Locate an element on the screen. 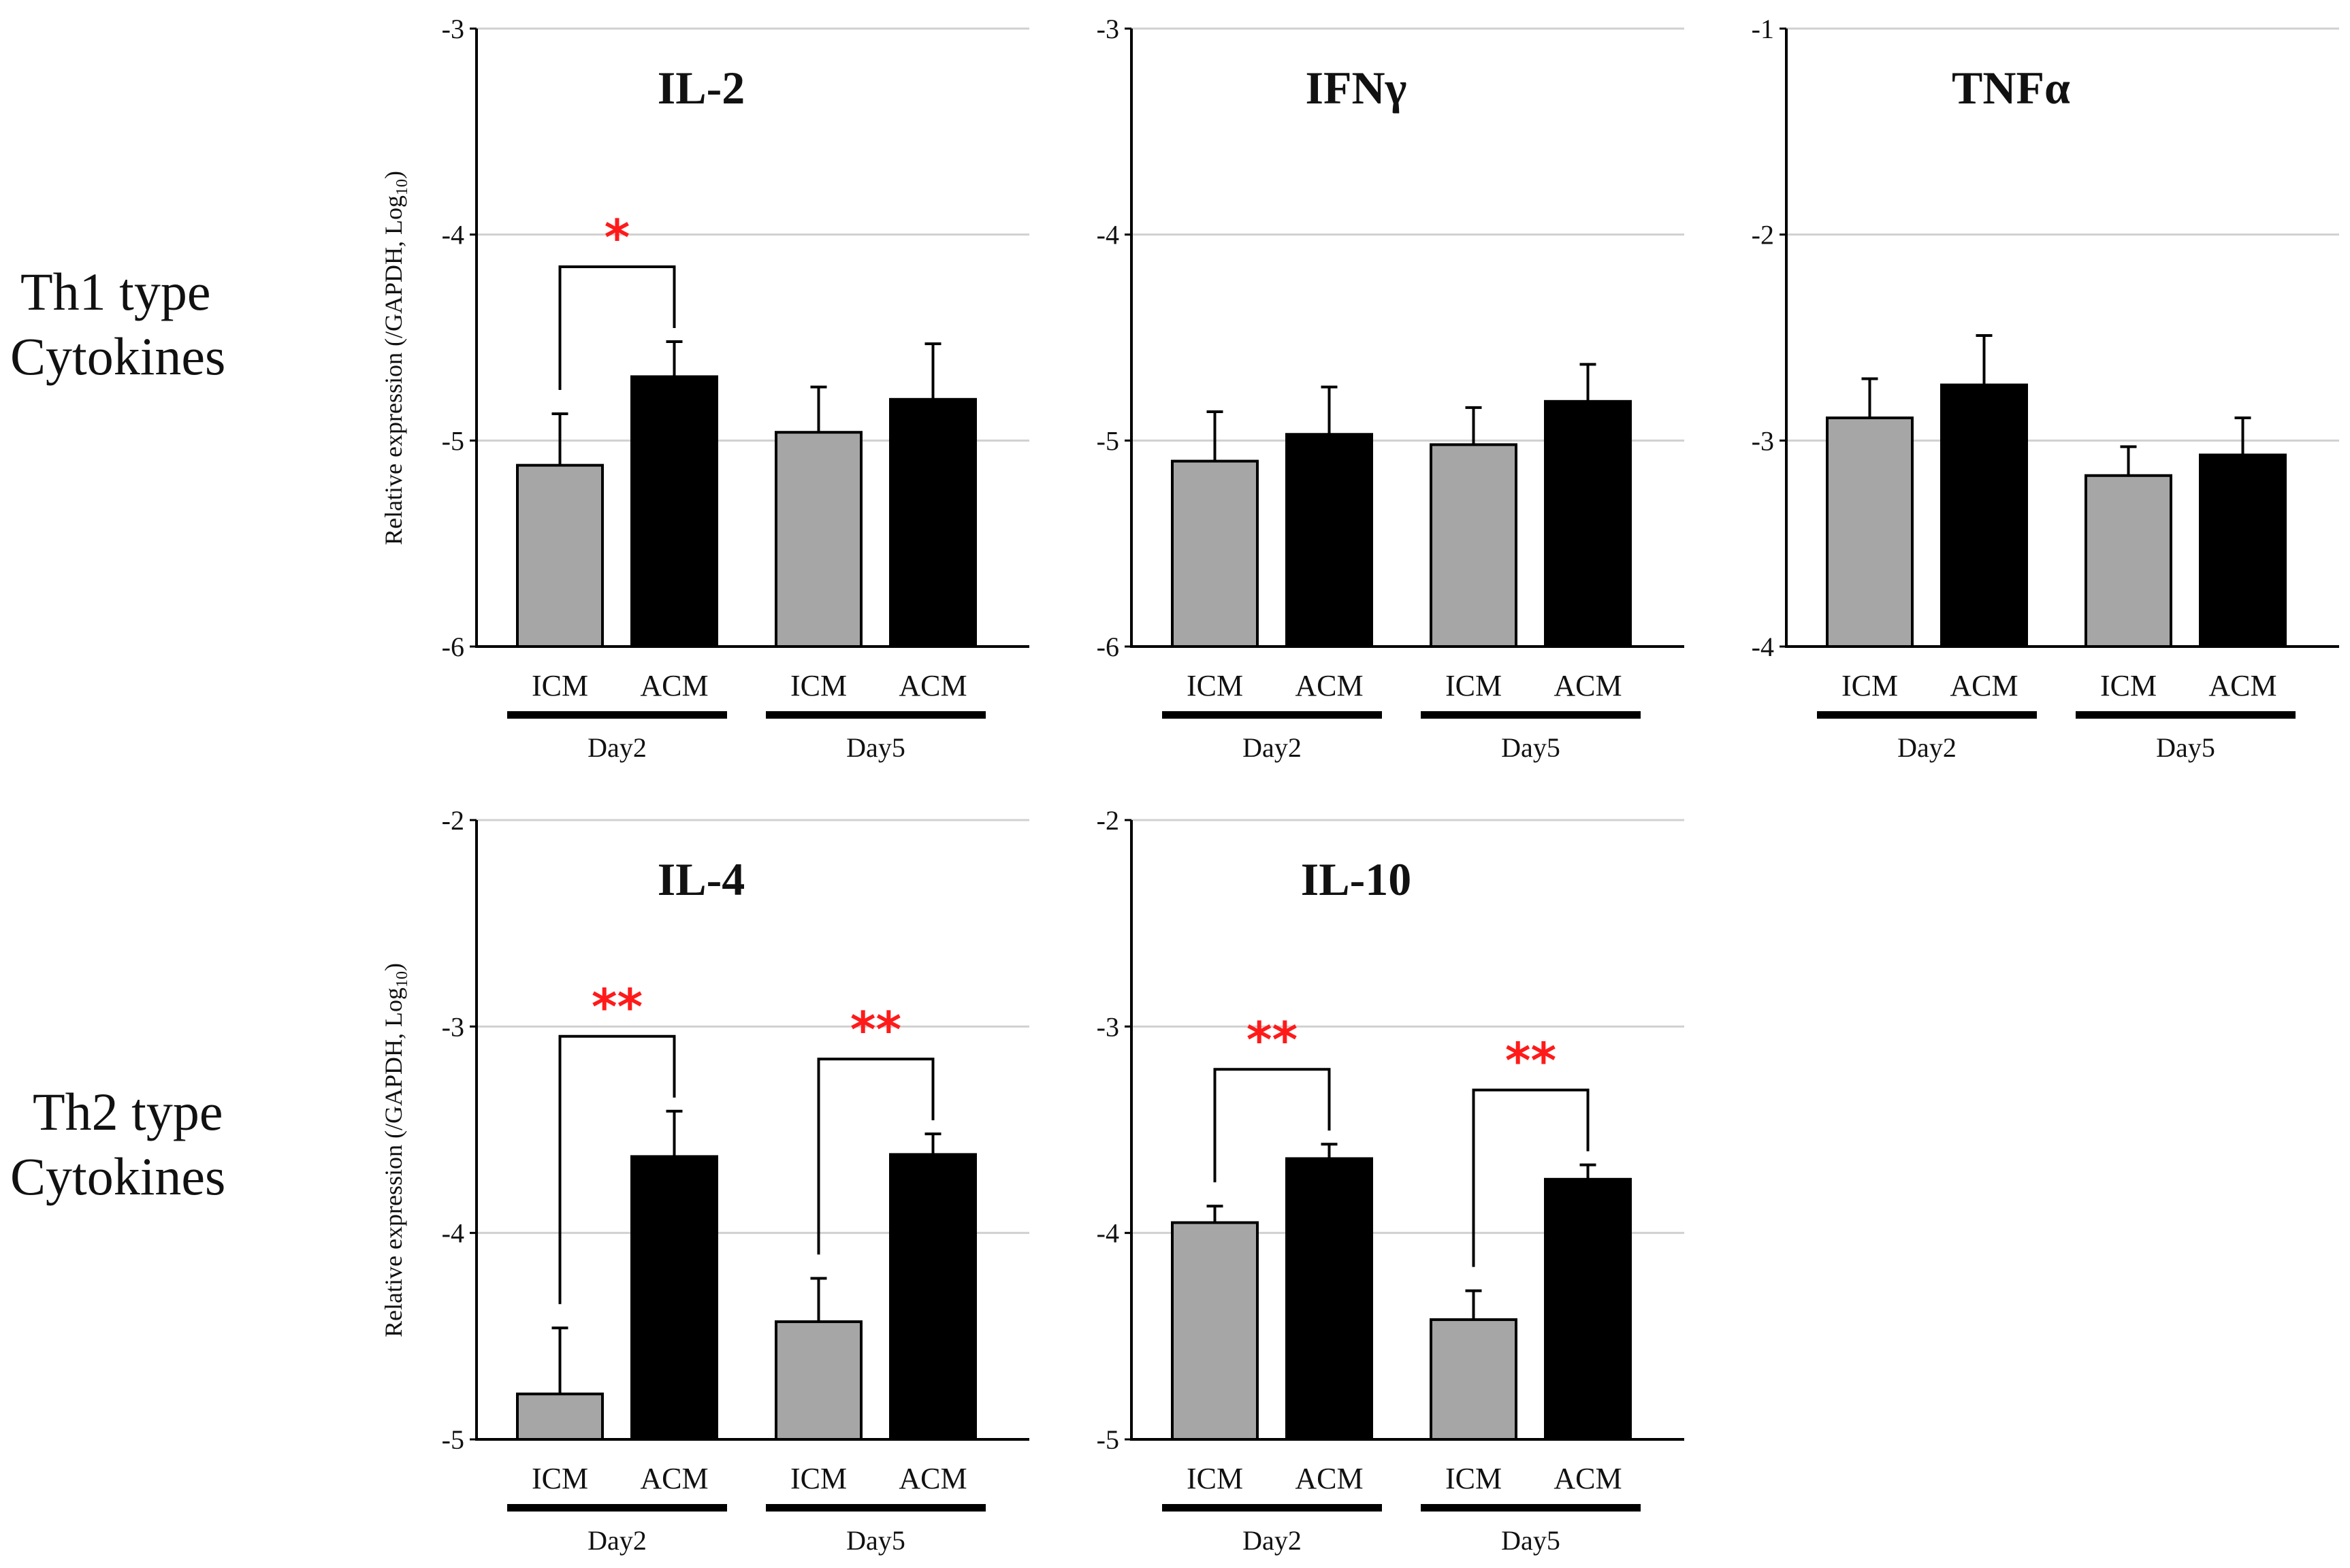 Image resolution: width=2350 pixels, height=1568 pixels. row-label-th1-line1: Th1 type is located at coordinates (115, 292).